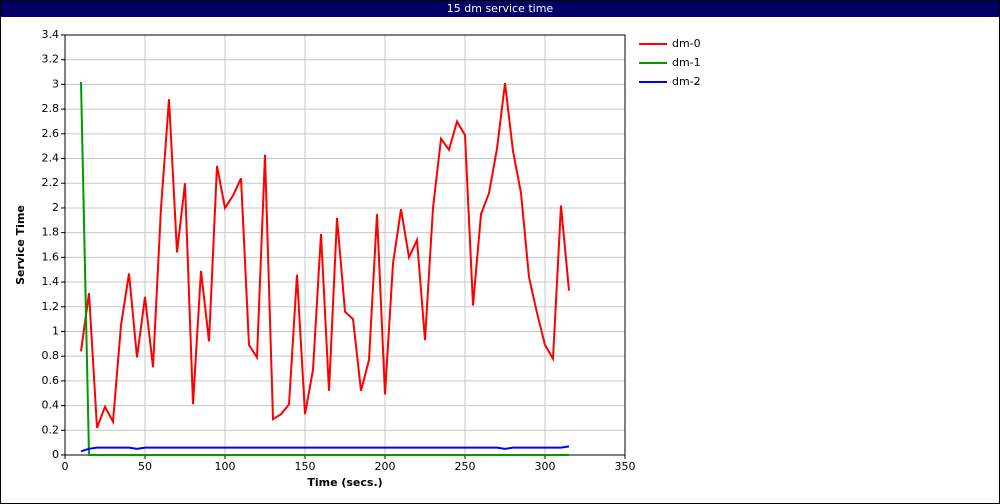 The image size is (1000, 504). Describe the element at coordinates (65, 466) in the screenshot. I see `x-tick-label: 0` at that location.